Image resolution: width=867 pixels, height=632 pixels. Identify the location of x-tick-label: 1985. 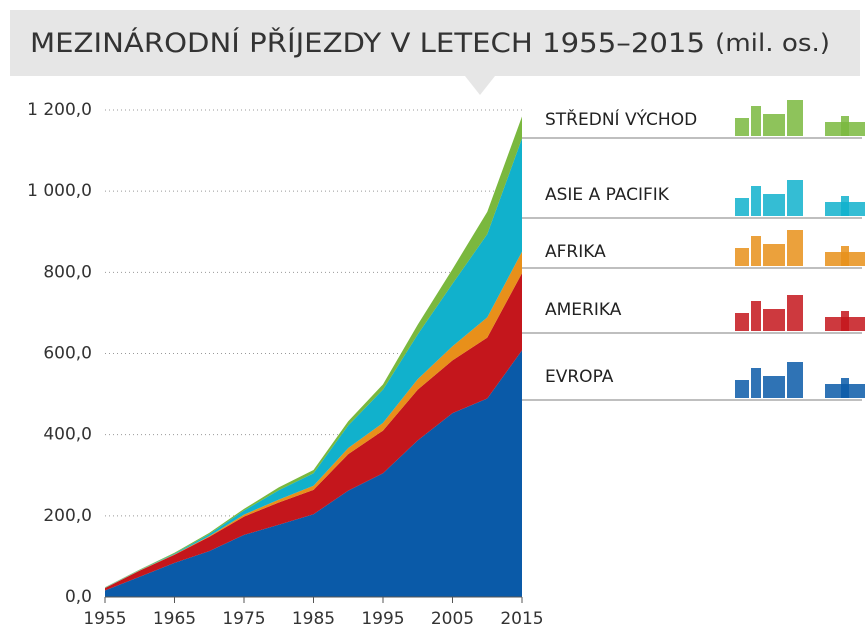
(313, 619).